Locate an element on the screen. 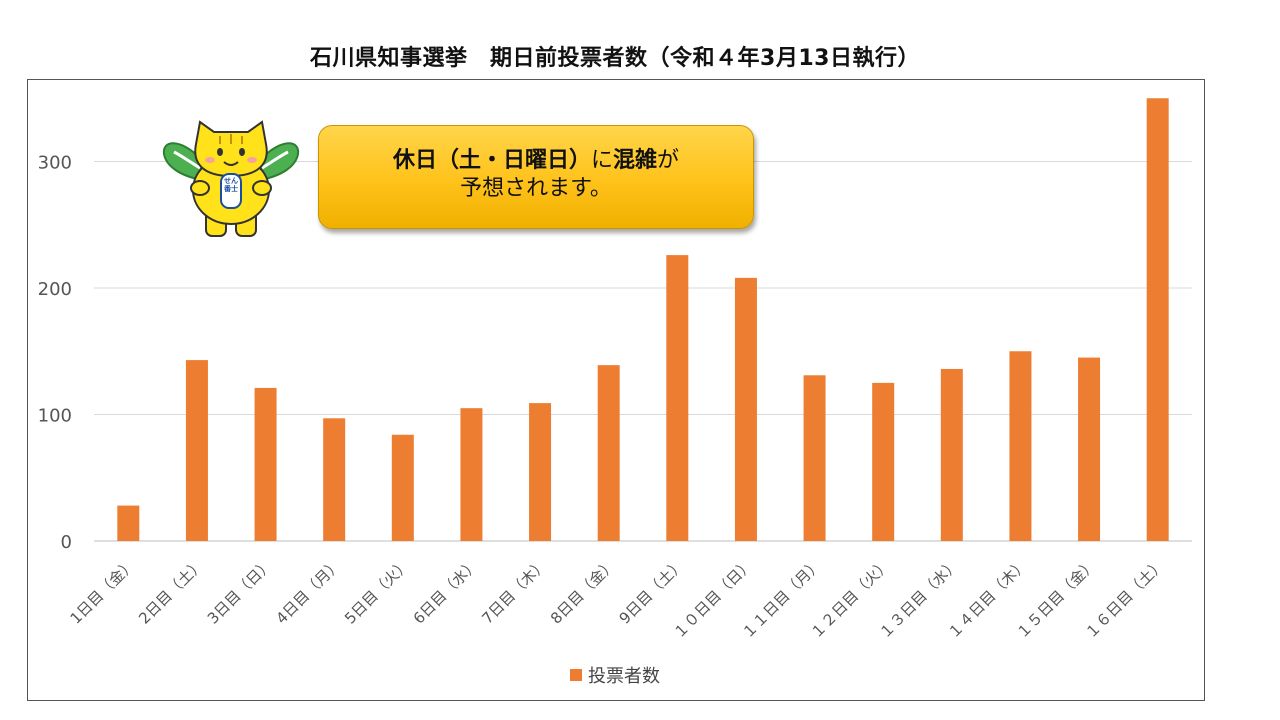  y-tick-label: 0 is located at coordinates (66, 542).